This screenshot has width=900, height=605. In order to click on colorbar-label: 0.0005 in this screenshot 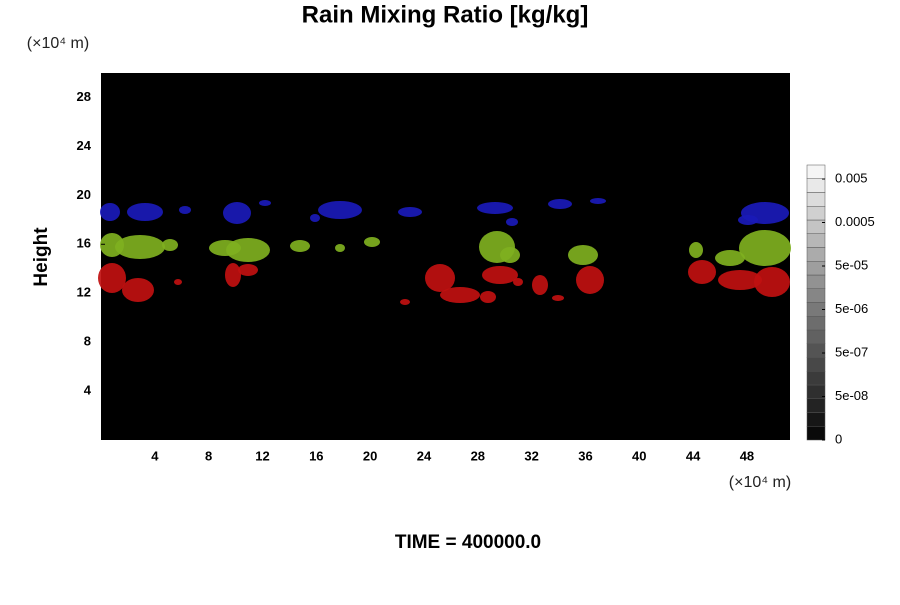, I will do `click(855, 221)`.